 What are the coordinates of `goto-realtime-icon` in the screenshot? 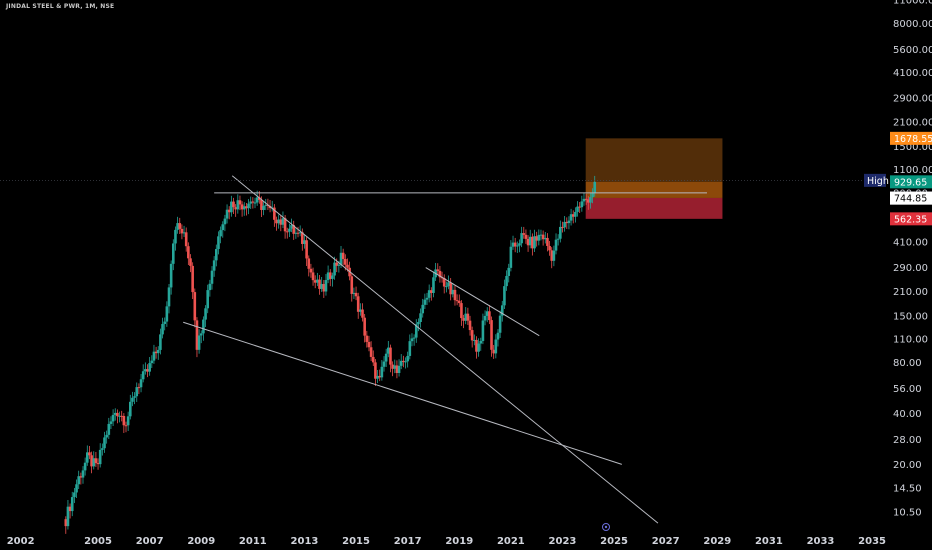 It's located at (606, 527).